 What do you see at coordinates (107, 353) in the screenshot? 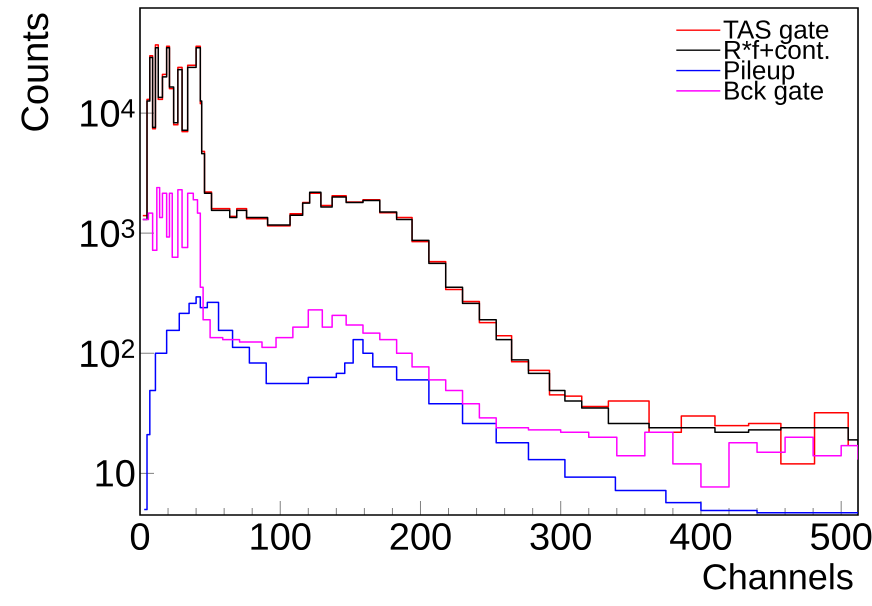
I see `y-tick-label: 10$^{2}$` at bounding box center [107, 353].